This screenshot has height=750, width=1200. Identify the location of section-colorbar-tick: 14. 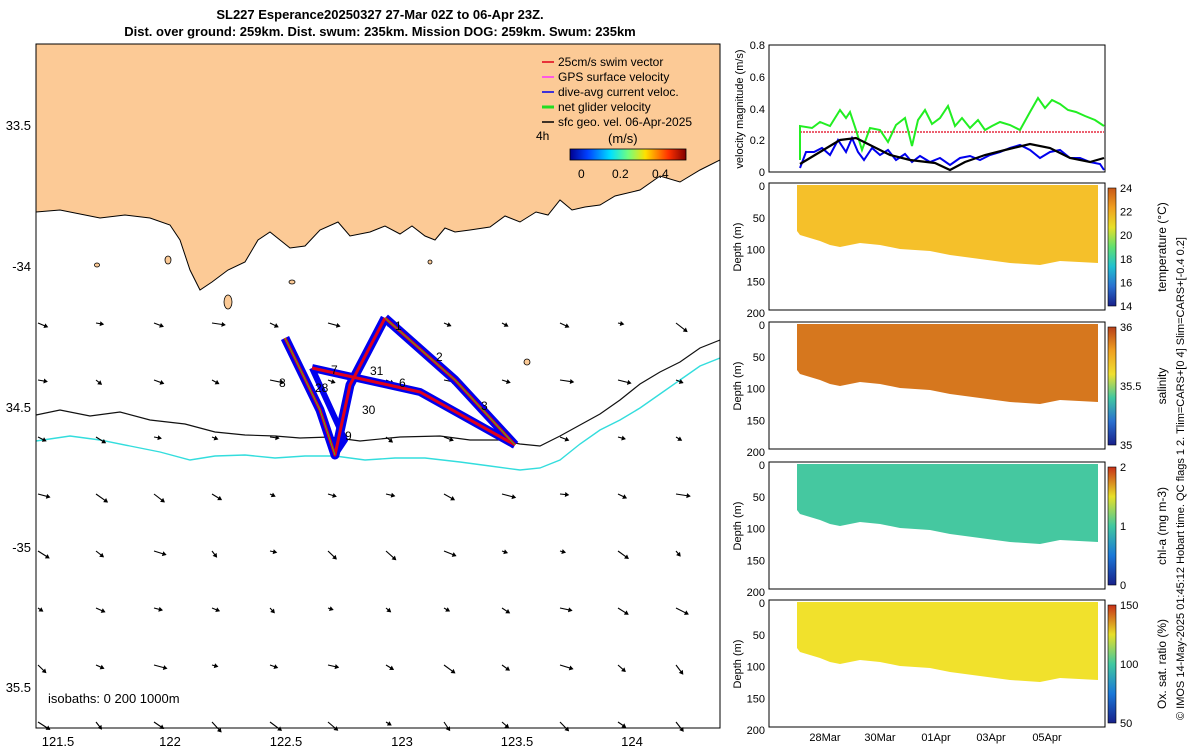
(1126, 307).